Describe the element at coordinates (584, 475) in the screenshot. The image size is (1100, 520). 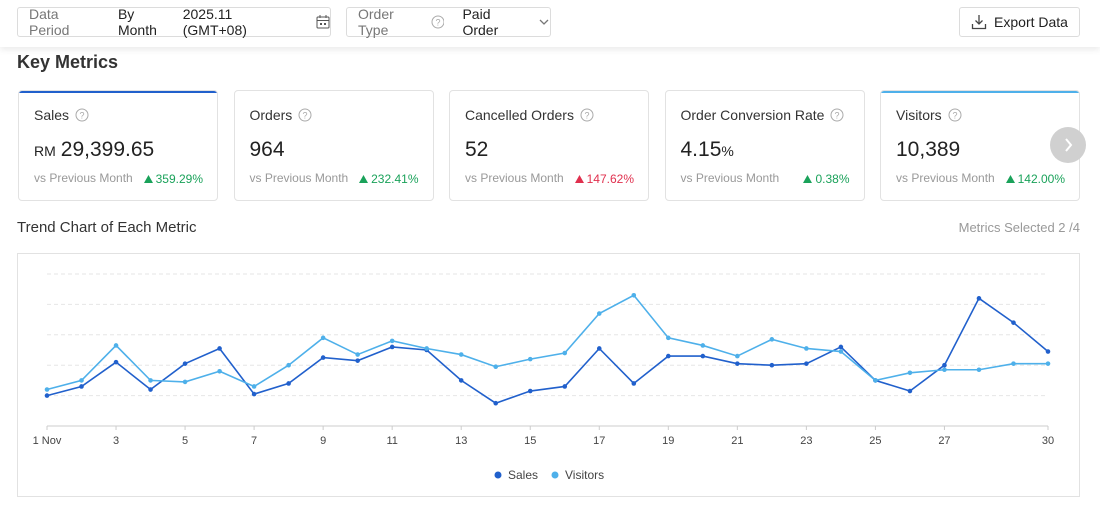
I see `legend-label: Visitors` at that location.